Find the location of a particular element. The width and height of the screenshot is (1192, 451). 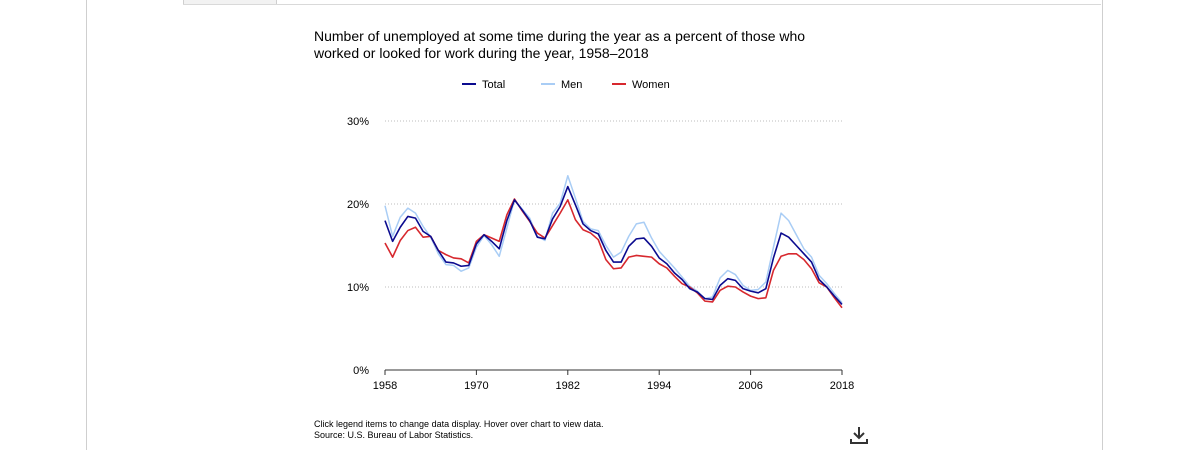

panel-right-border is located at coordinates (1102, 225).